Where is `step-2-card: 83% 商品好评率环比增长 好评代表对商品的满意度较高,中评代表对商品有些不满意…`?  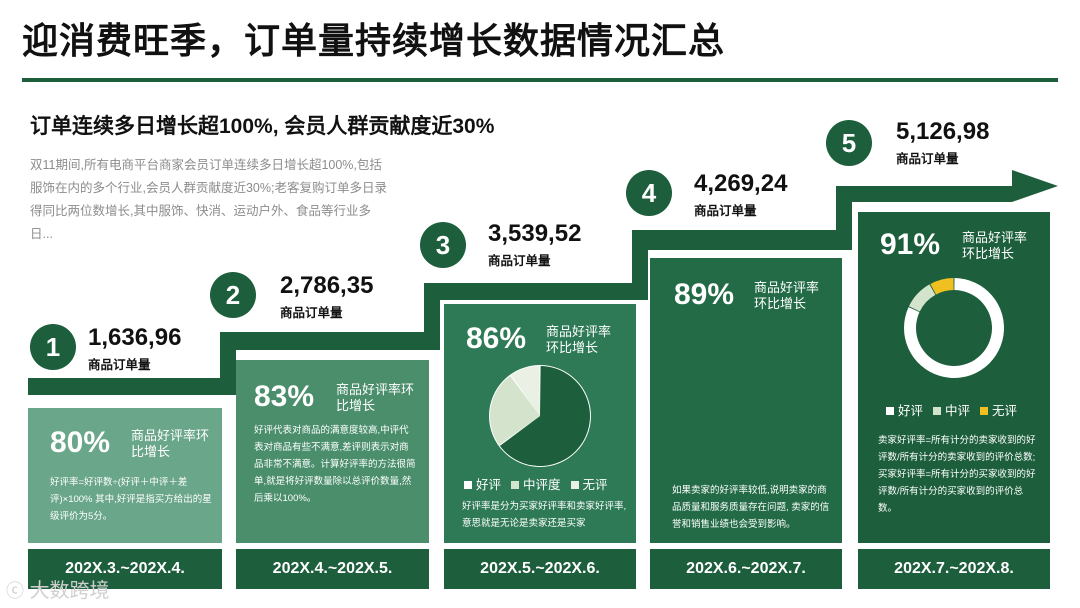
step-2-card: 83% 商品好评率环比增长 好评代表对商品的满意度较高,中评代表对商品有些不满意… is located at coordinates (332, 451).